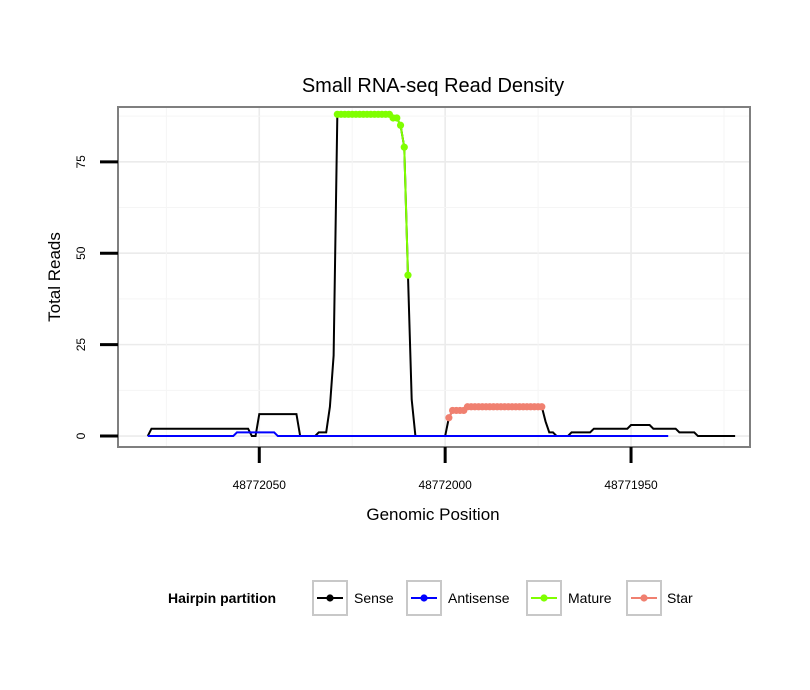 This screenshot has height=690, width=810. I want to click on x-tick-label: 48772000, so click(445, 485).